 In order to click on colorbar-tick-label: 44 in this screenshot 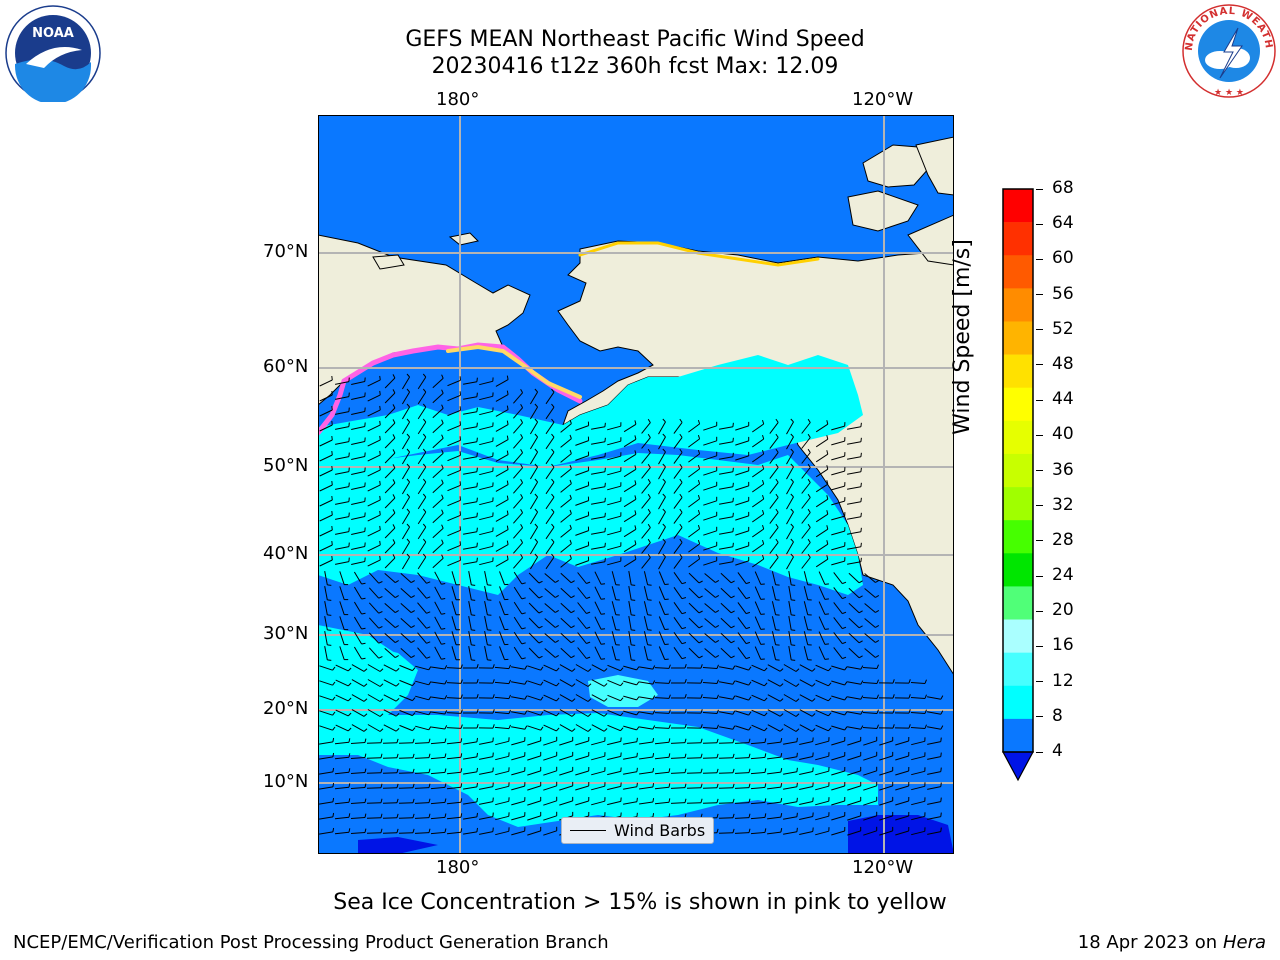, I will do `click(1063, 399)`.